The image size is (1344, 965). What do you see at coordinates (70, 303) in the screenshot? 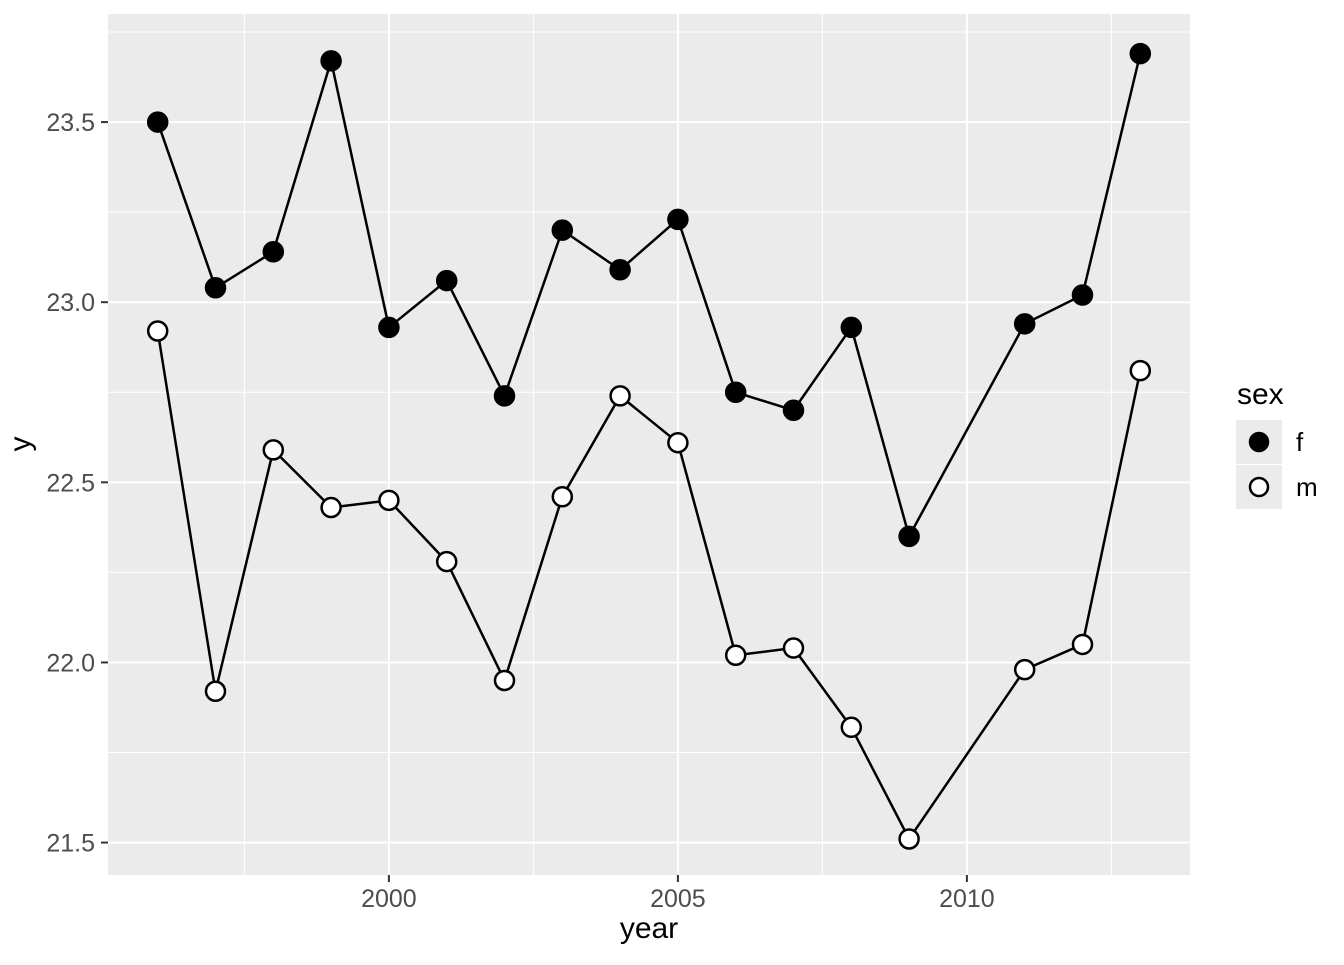
I see `y-axis-tick-label: 23.0` at bounding box center [70, 303].